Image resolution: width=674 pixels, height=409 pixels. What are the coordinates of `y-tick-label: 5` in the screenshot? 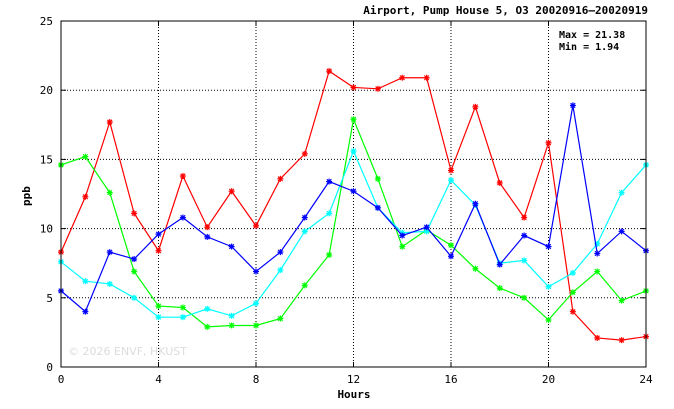 It's located at (49, 298).